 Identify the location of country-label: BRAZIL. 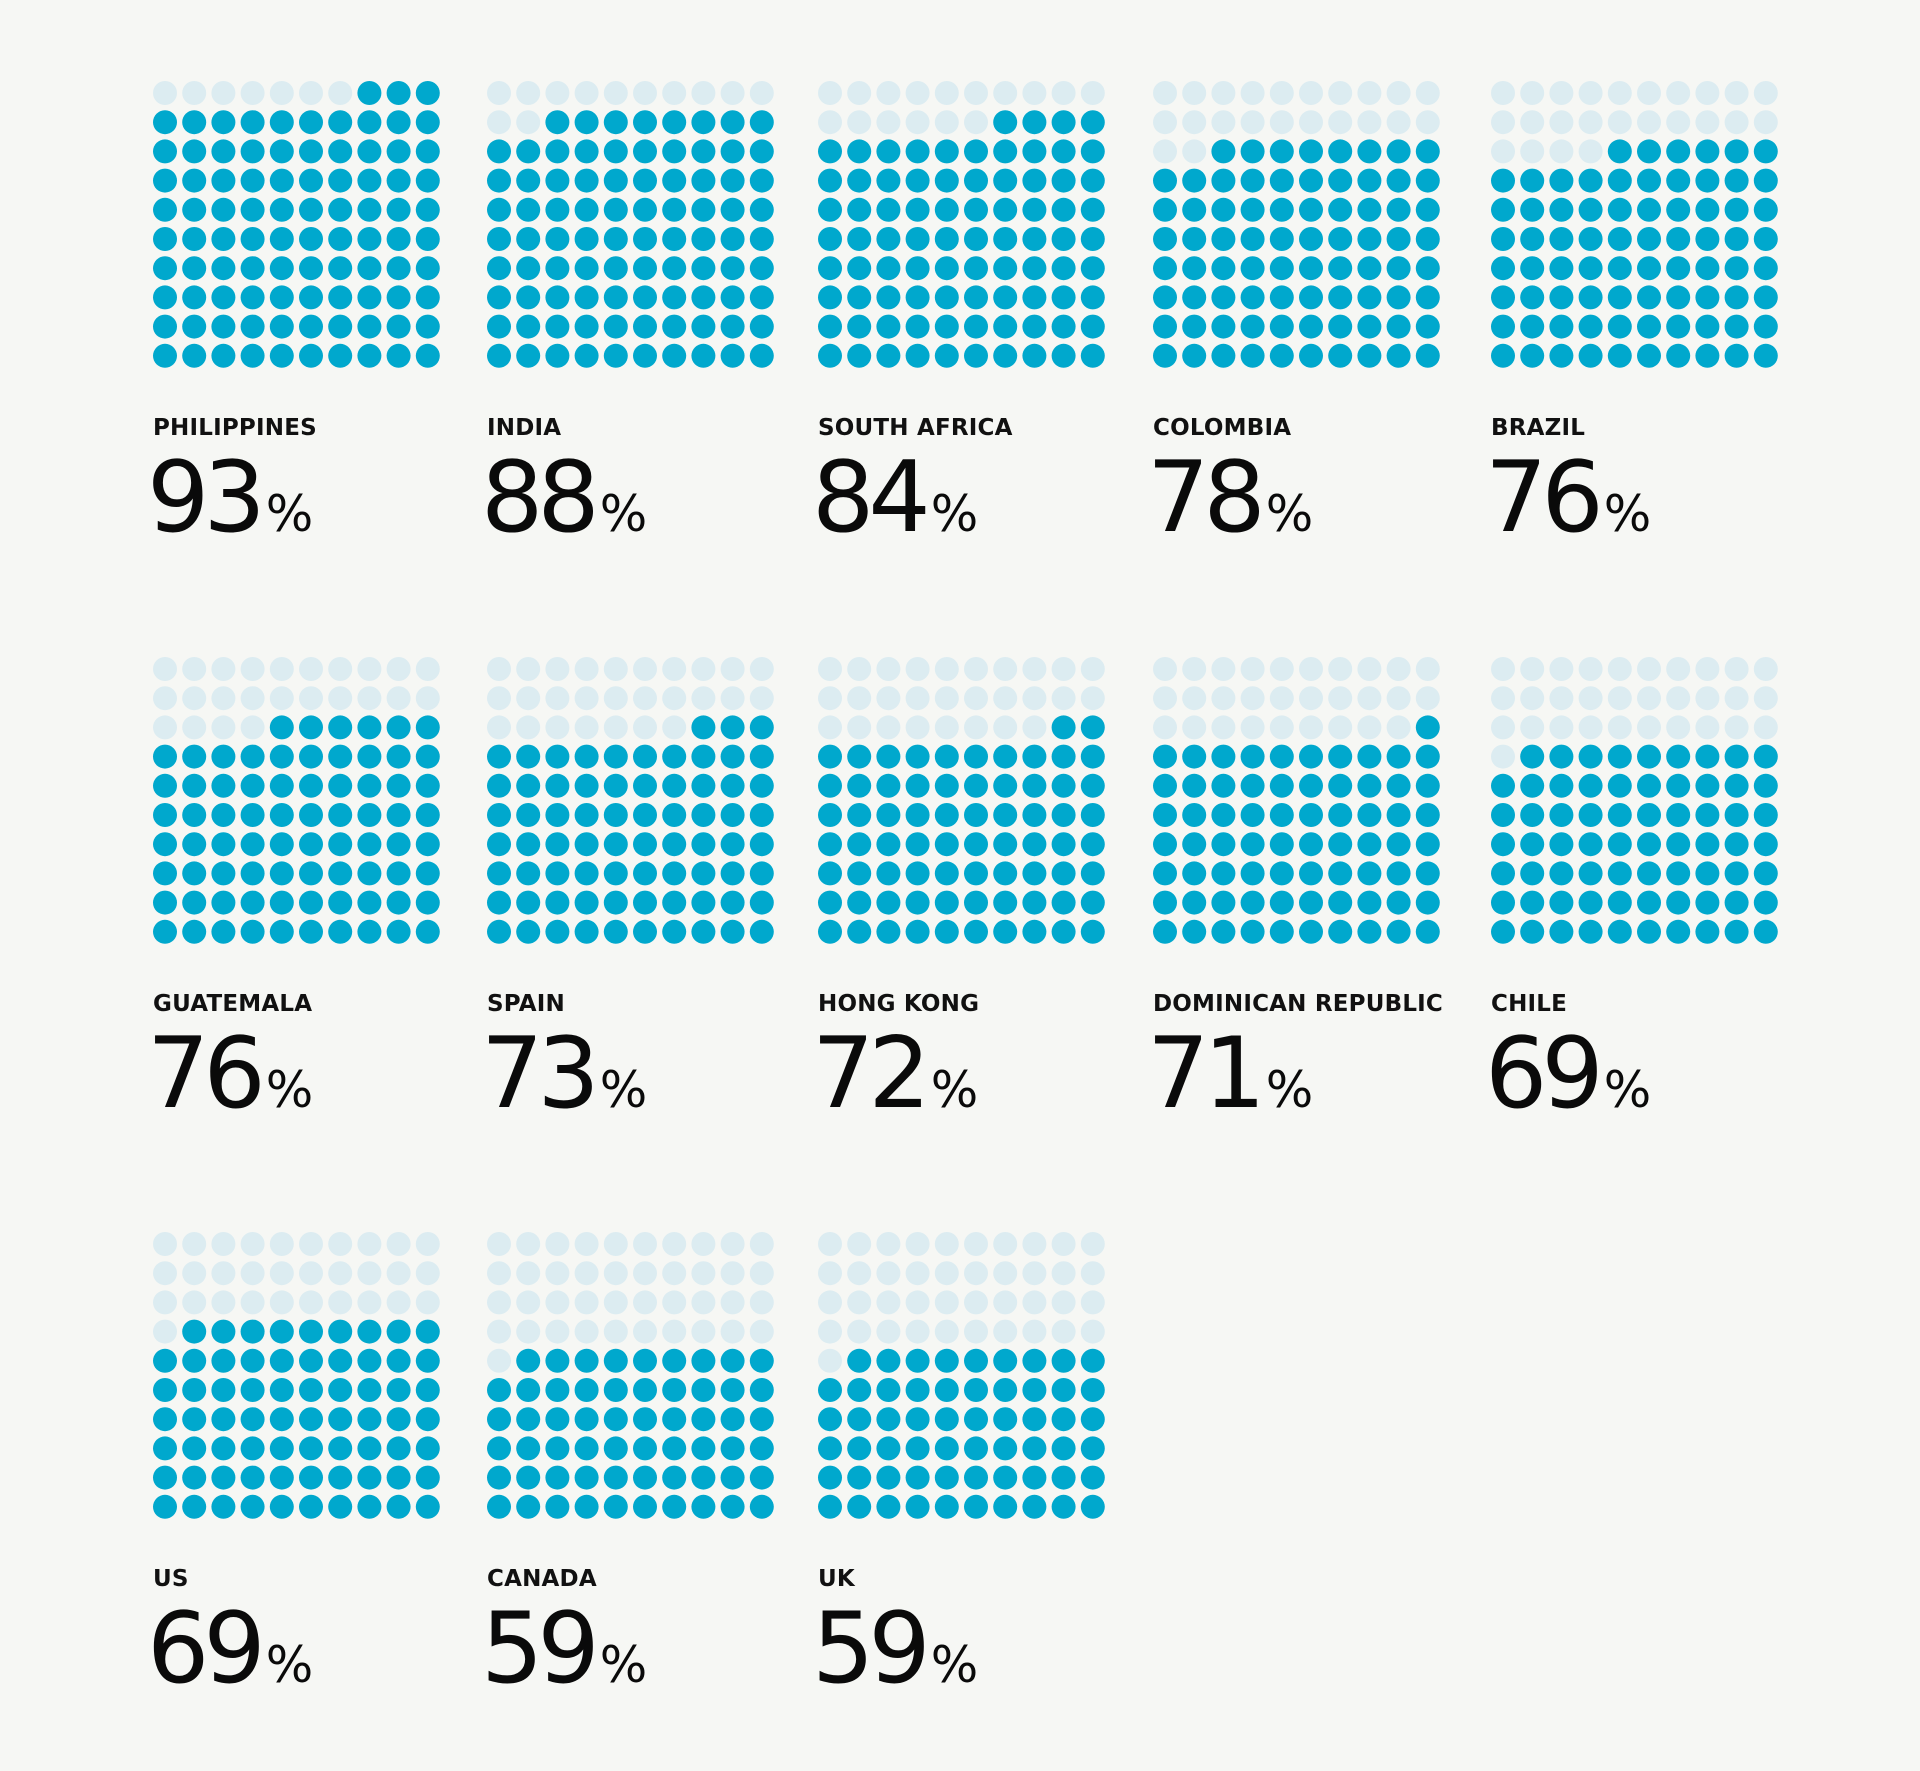
(1538, 428).